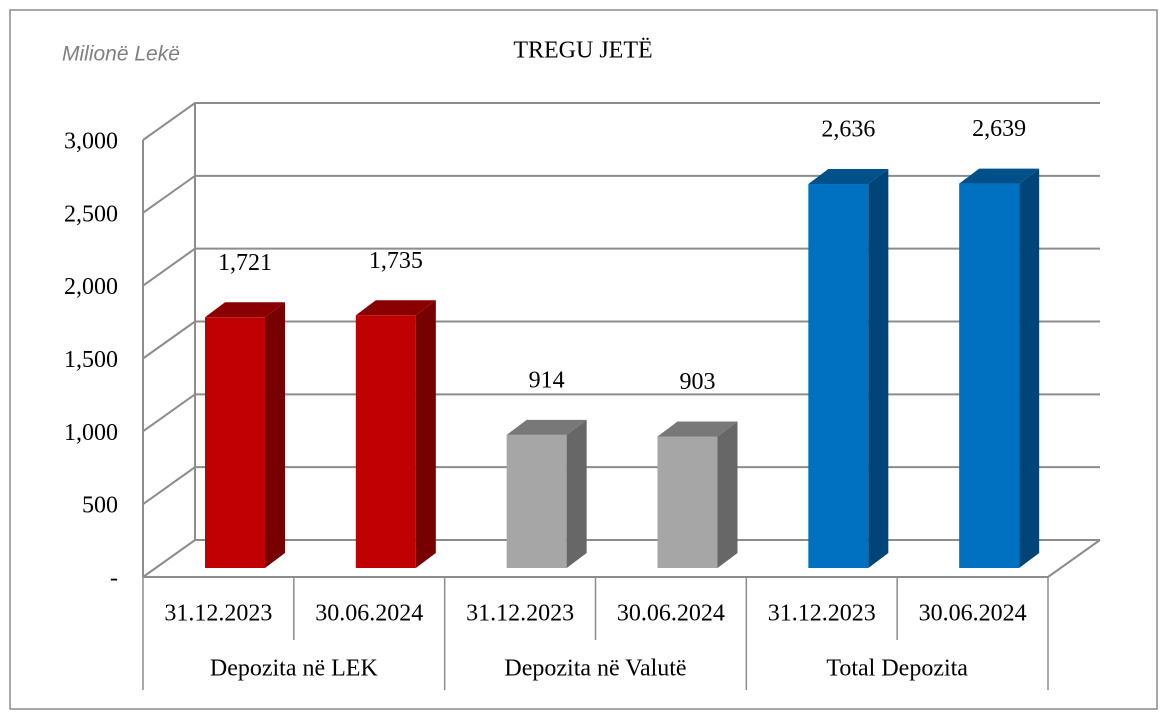 The image size is (1167, 719). What do you see at coordinates (698, 382) in the screenshot?
I see `data-label: 903` at bounding box center [698, 382].